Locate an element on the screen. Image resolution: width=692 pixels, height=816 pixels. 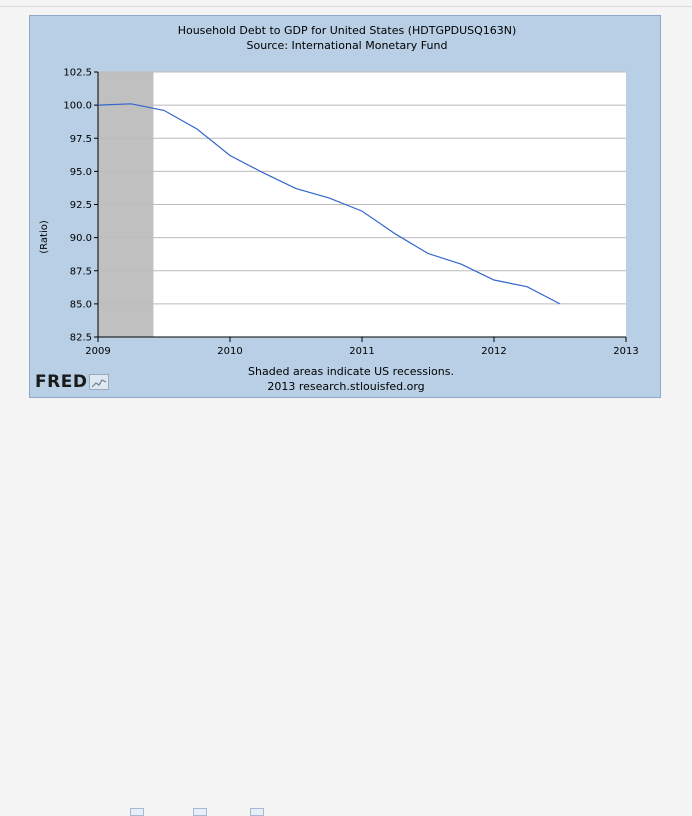
x-tick-label: 2013 is located at coordinates (625, 351).